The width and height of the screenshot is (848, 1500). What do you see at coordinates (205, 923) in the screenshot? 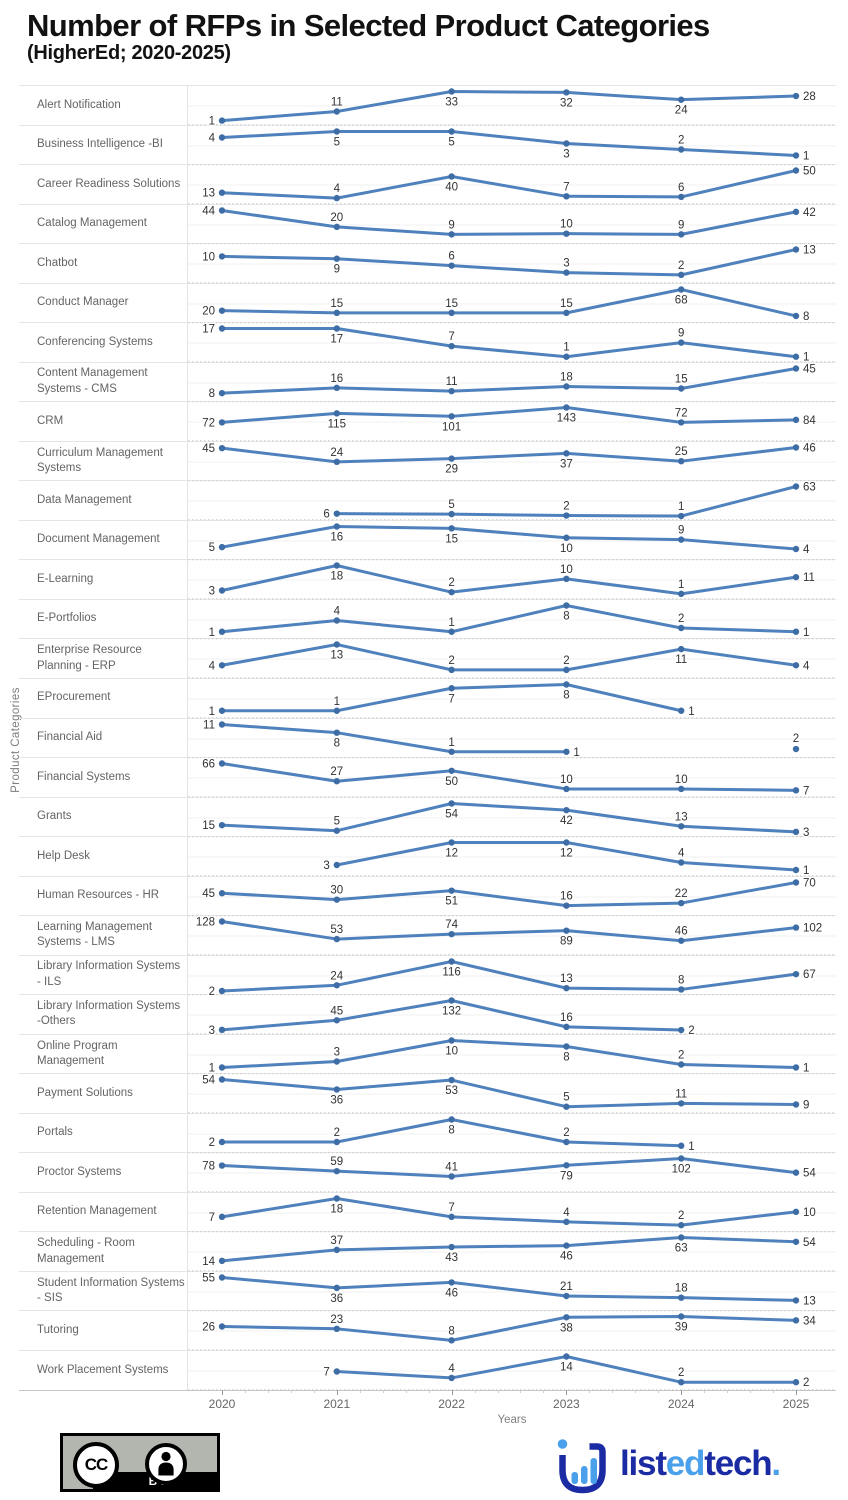
I see `data-label: 128` at bounding box center [205, 923].